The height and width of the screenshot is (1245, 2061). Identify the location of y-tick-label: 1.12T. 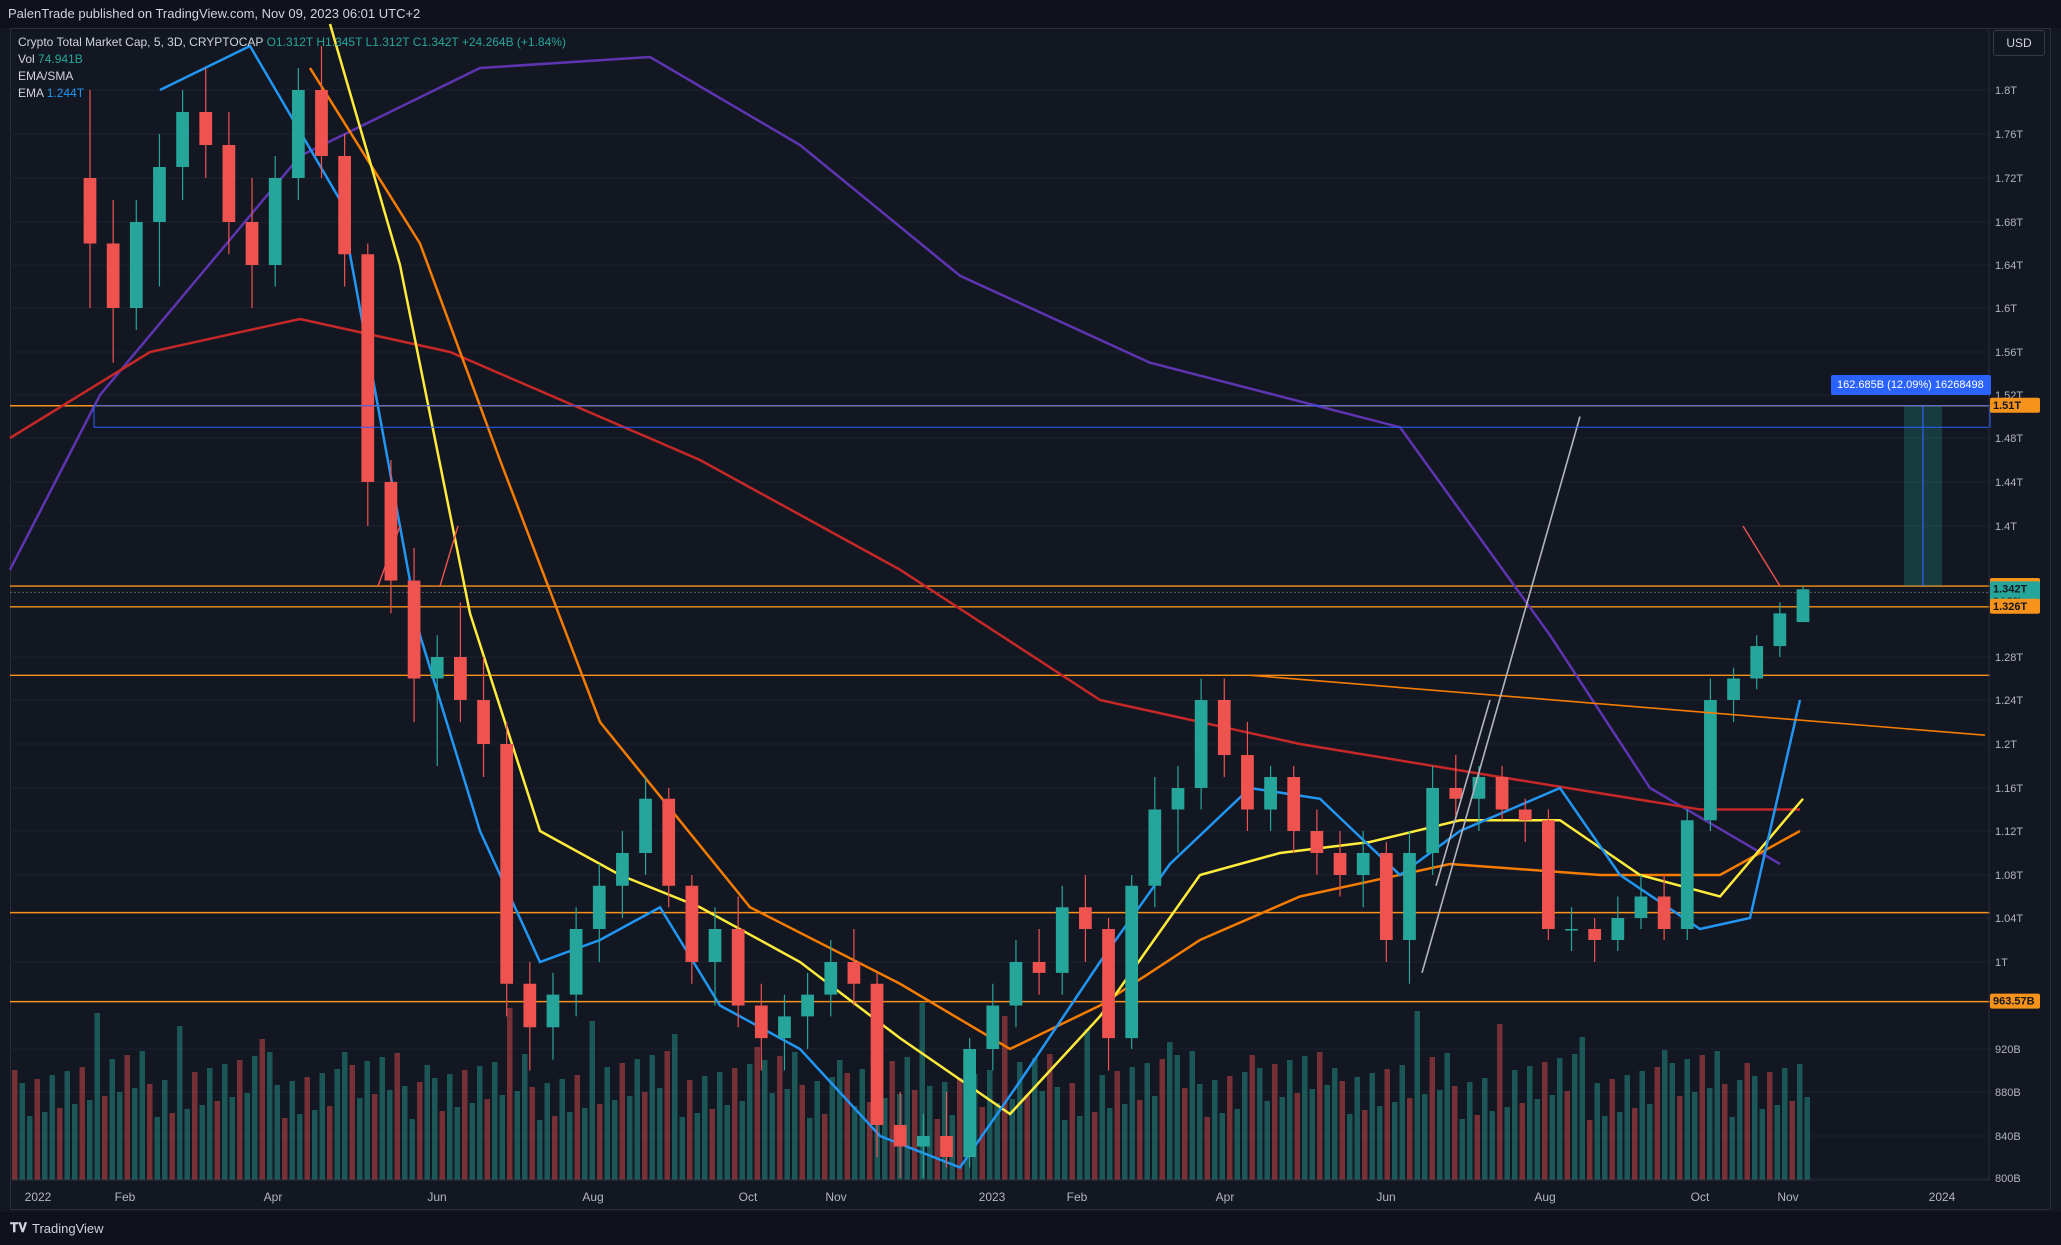
(2009, 832).